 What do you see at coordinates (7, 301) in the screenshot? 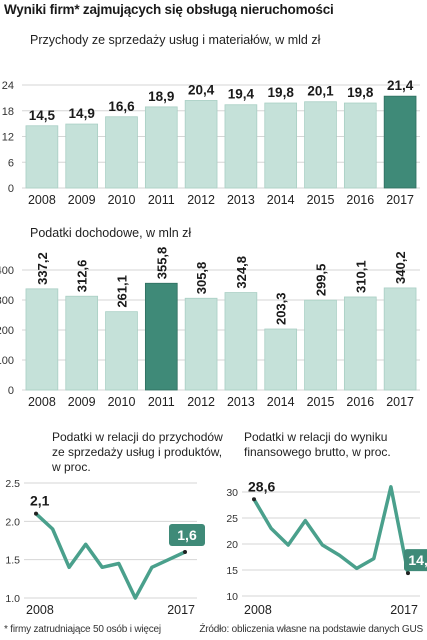
I see `y-tick-label: 300` at bounding box center [7, 301].